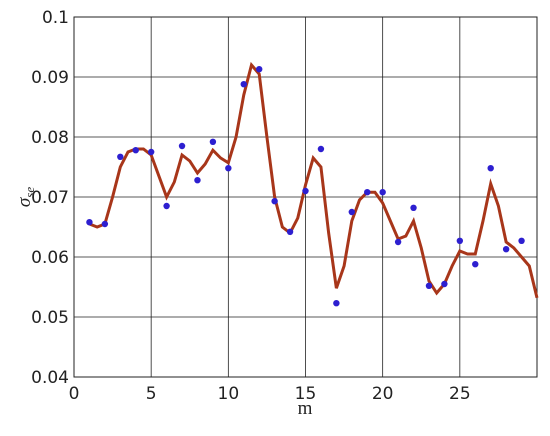  What do you see at coordinates (50, 78) in the screenshot?
I see `y-tick-label: 0.09` at bounding box center [50, 78].